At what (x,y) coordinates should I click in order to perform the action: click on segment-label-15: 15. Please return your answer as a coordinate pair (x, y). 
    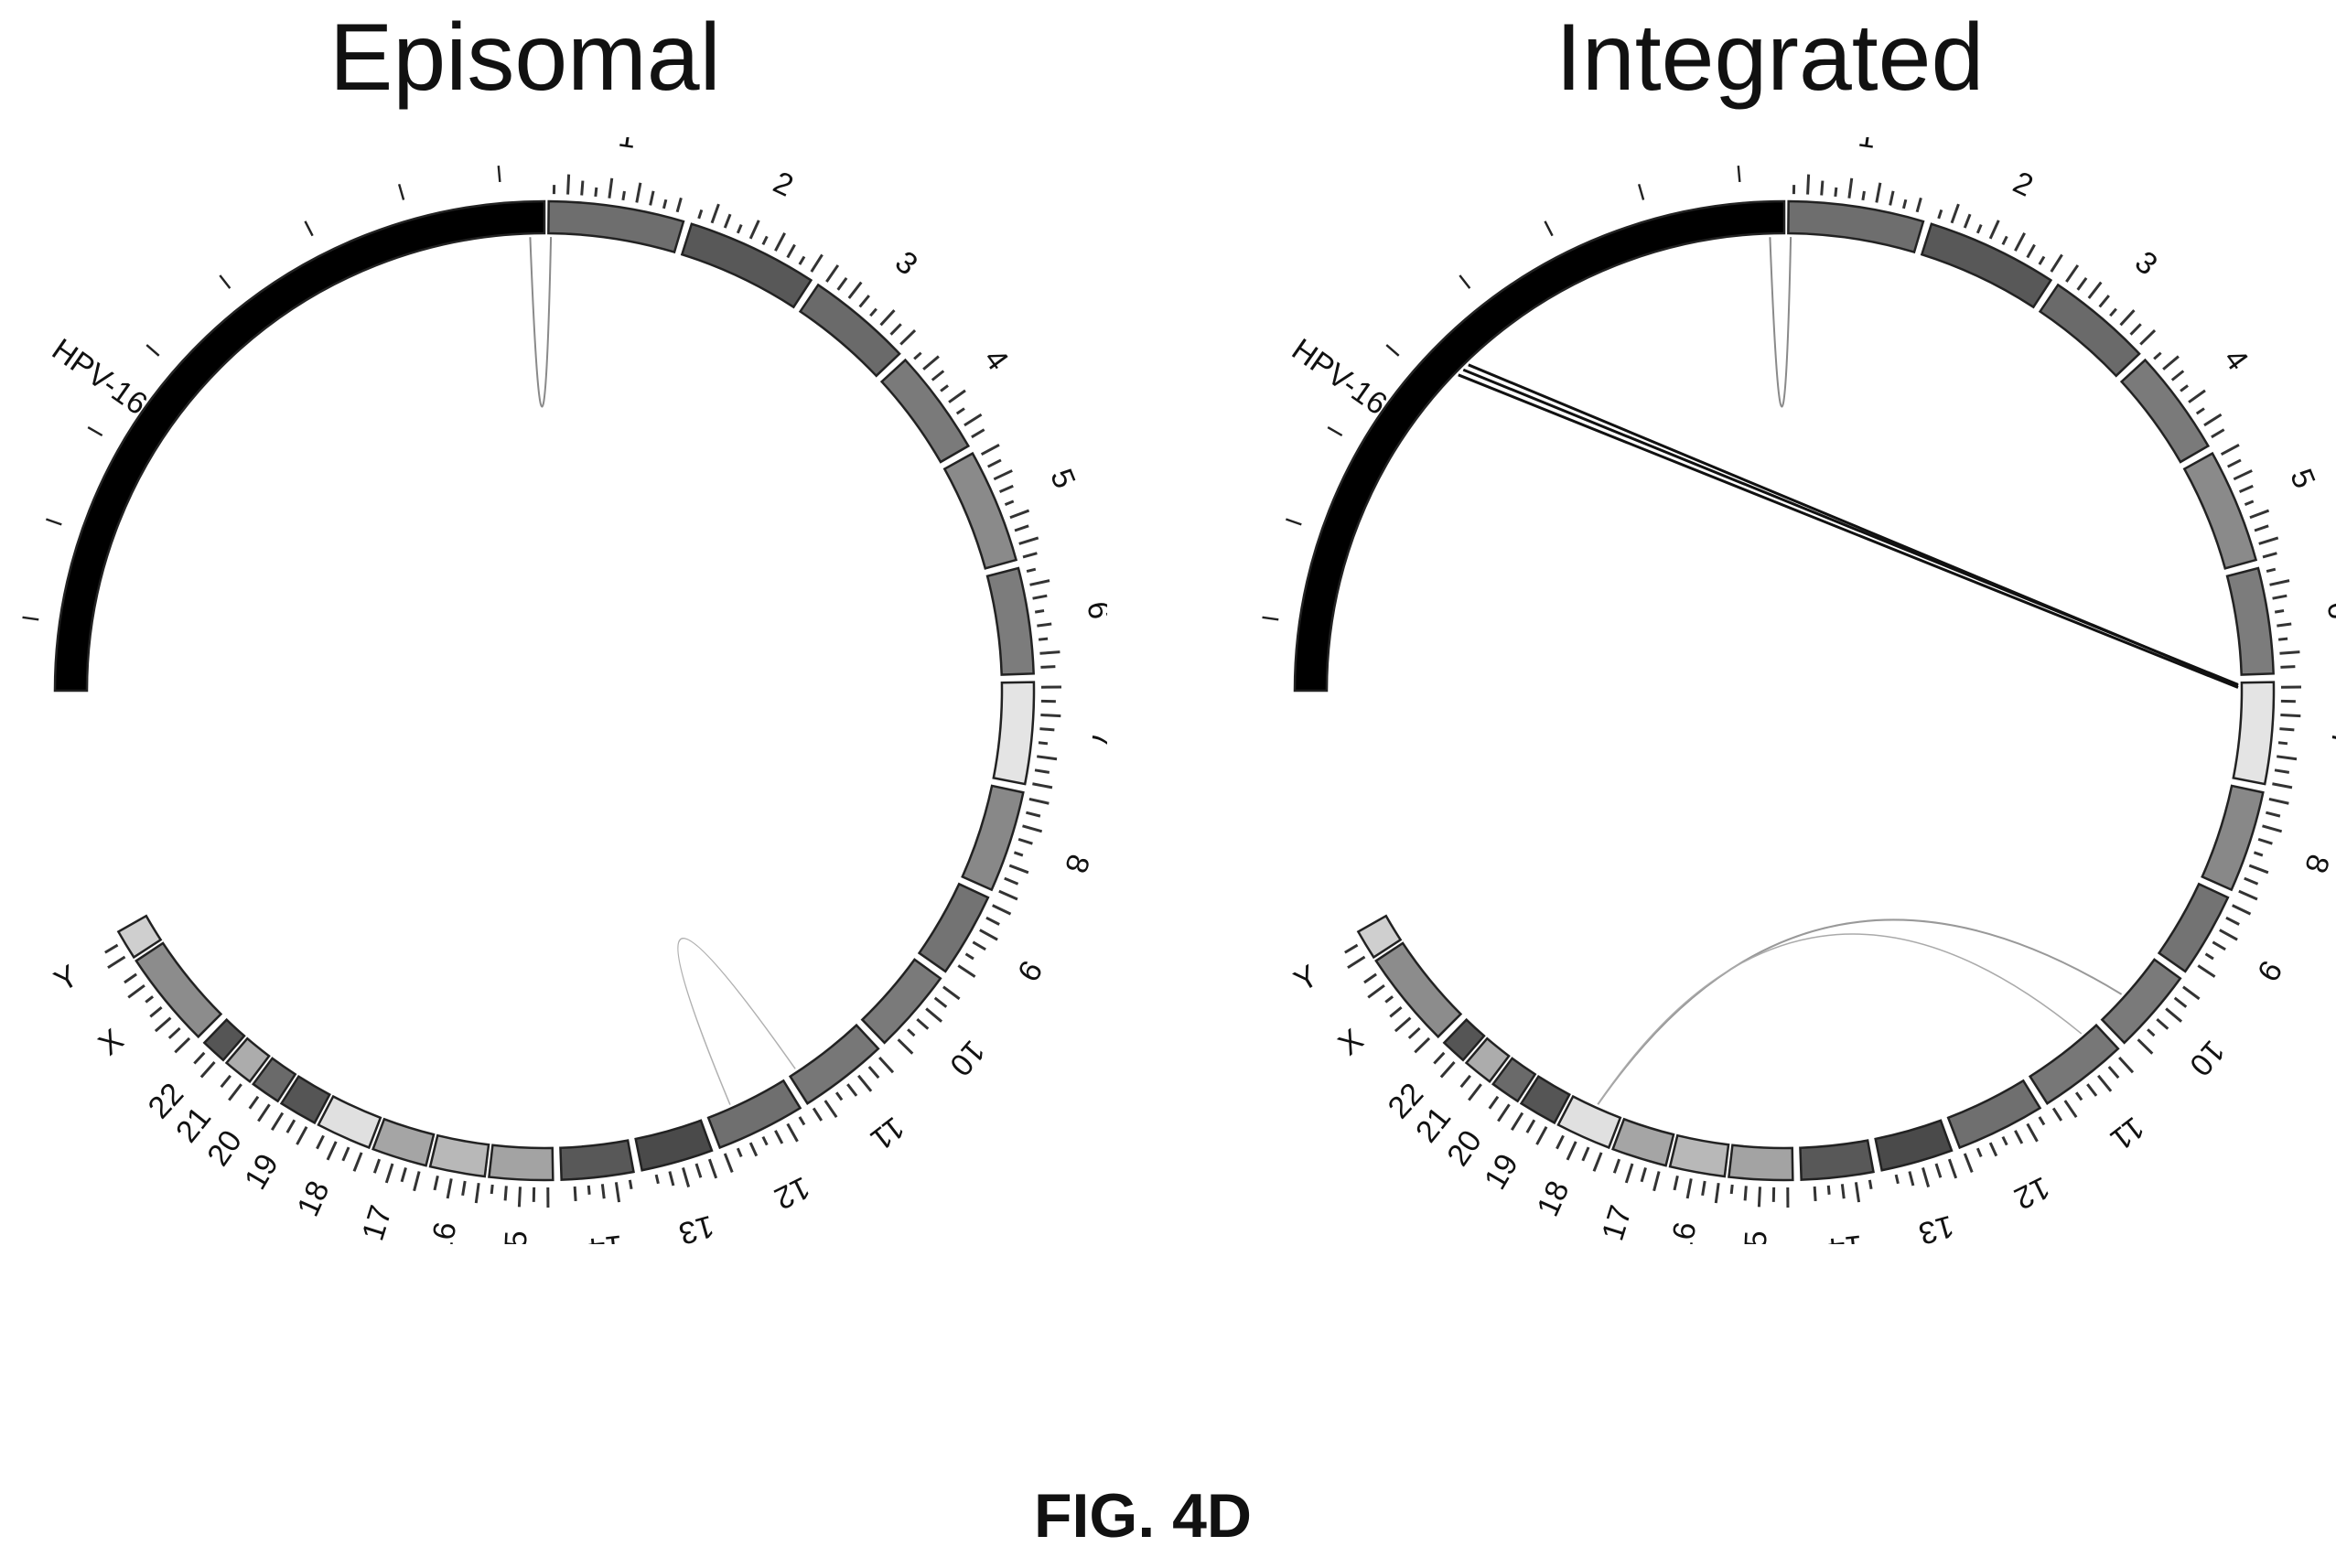
    Looking at the image, I should click on (1756, 1237).